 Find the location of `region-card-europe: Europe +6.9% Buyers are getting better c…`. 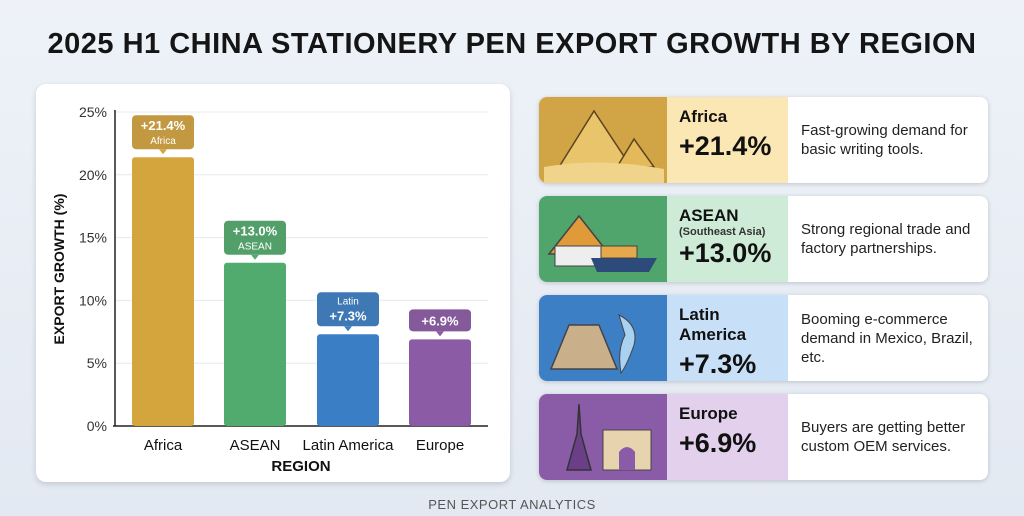

region-card-europe: Europe +6.9% Buyers are getting better c… is located at coordinates (763, 437).